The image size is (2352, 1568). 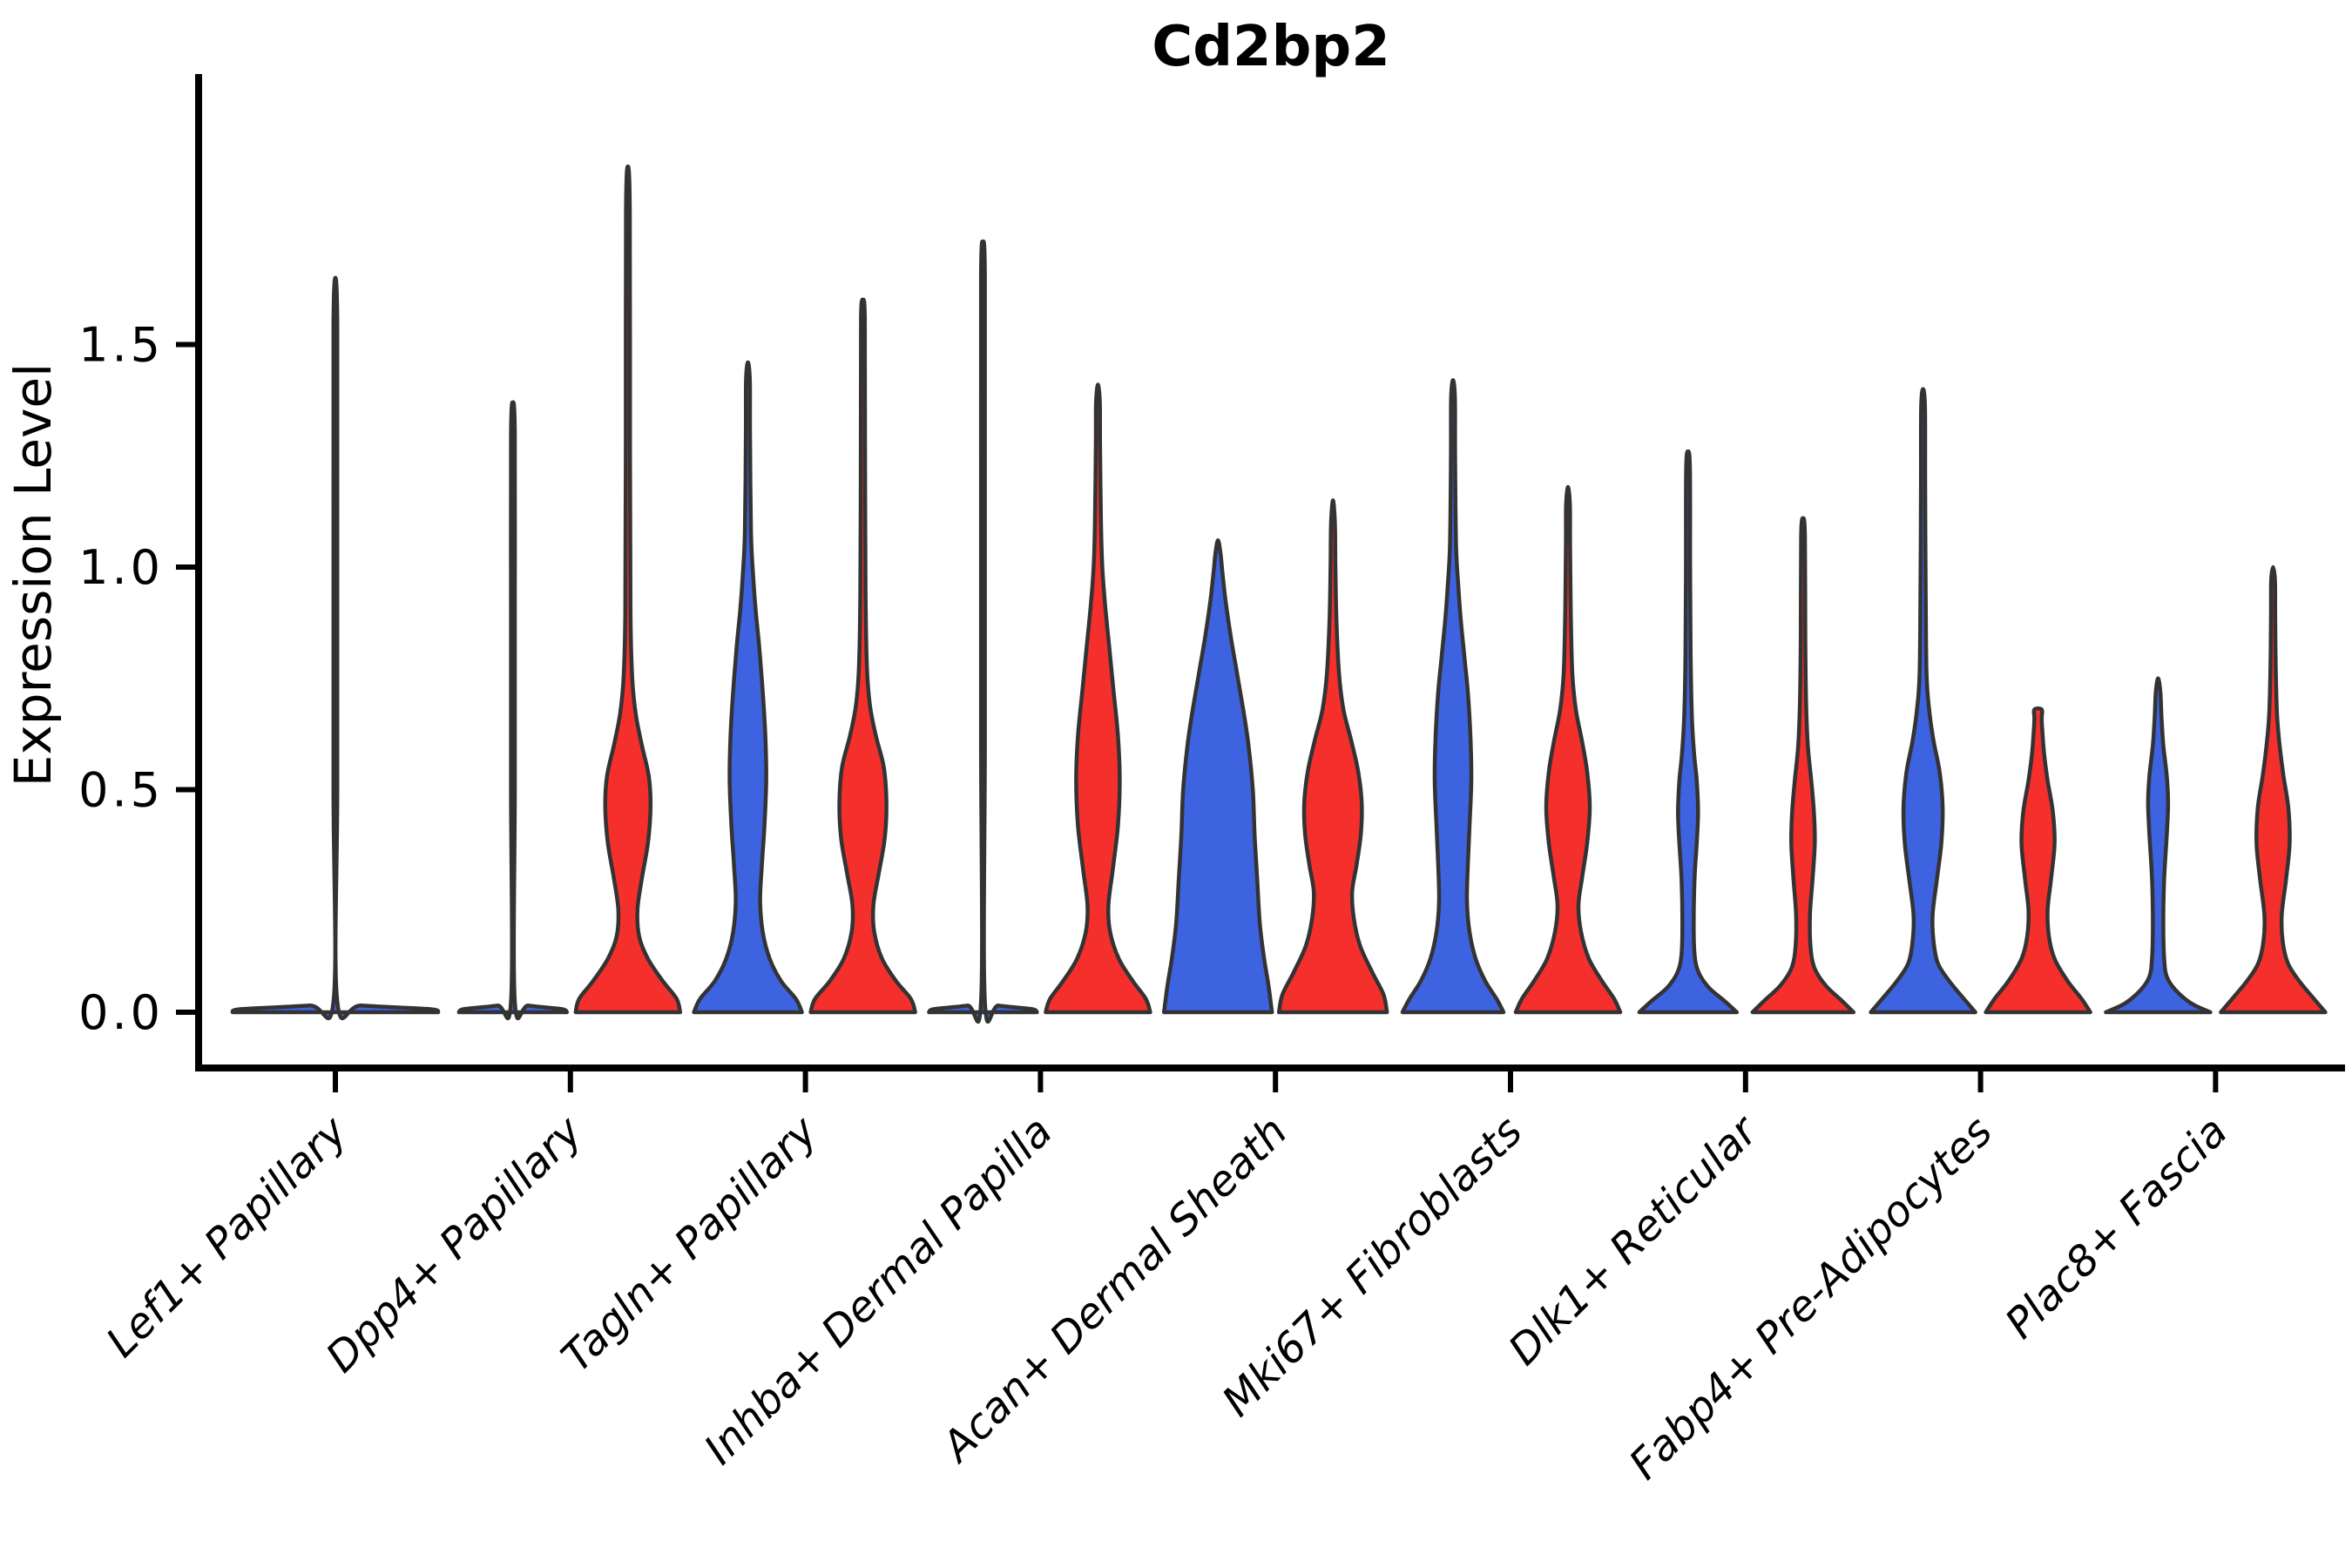 I want to click on violin-mki67-fibroblasts-red, so click(x=1568, y=749).